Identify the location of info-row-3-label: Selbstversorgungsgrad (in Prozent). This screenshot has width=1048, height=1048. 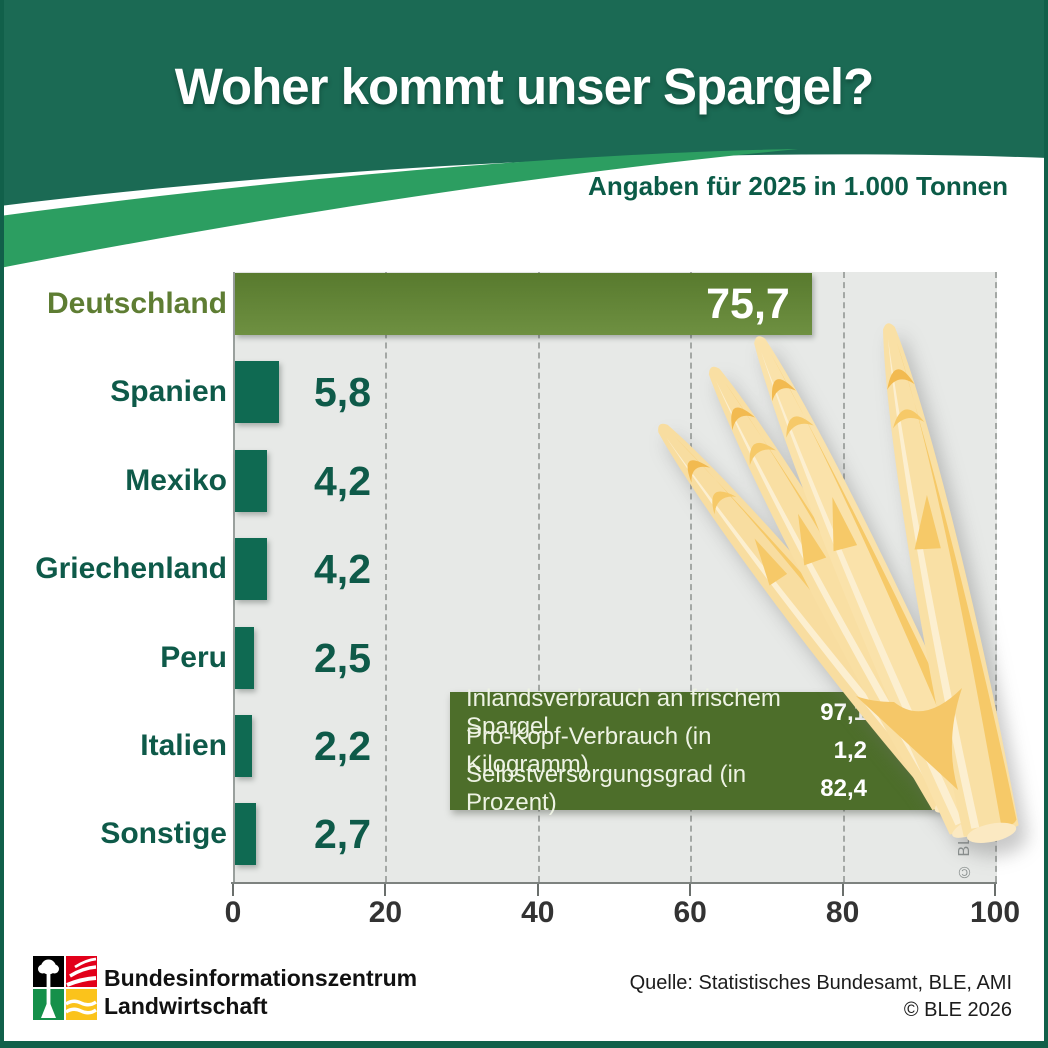
(606, 788).